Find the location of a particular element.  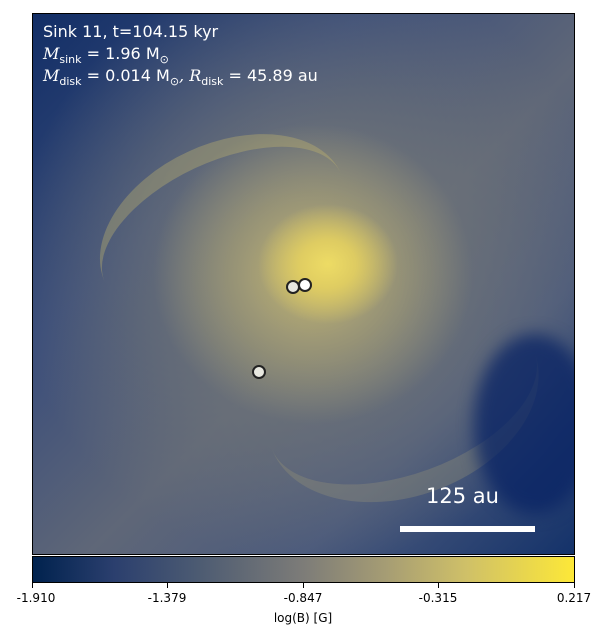

colorbar-axis-label: log(B) [G] is located at coordinates (303, 618).